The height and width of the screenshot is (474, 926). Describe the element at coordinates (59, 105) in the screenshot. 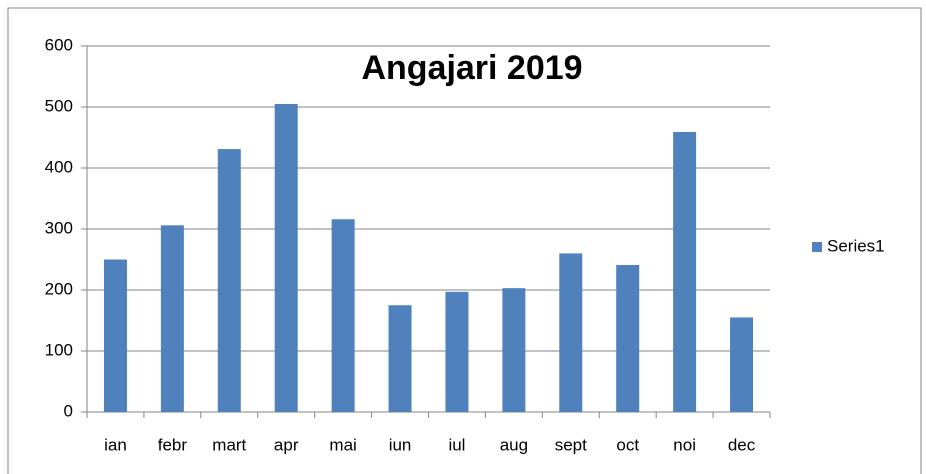

I see `y-tick-label: 500` at that location.